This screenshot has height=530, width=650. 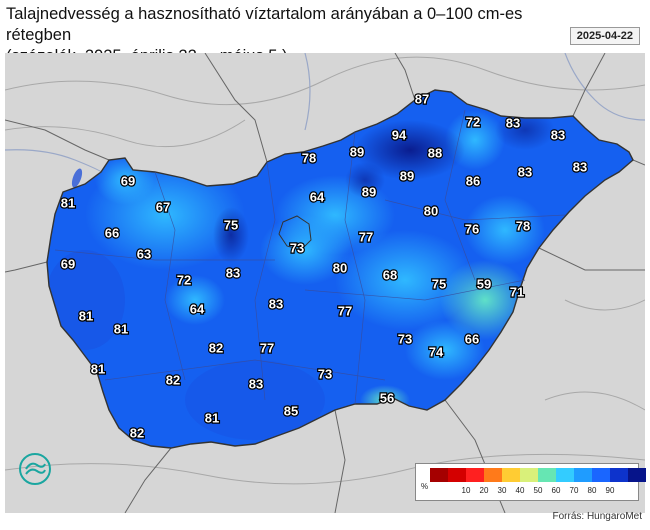 What do you see at coordinates (556, 490) in the screenshot?
I see `legend-tick-label: 60` at bounding box center [556, 490].